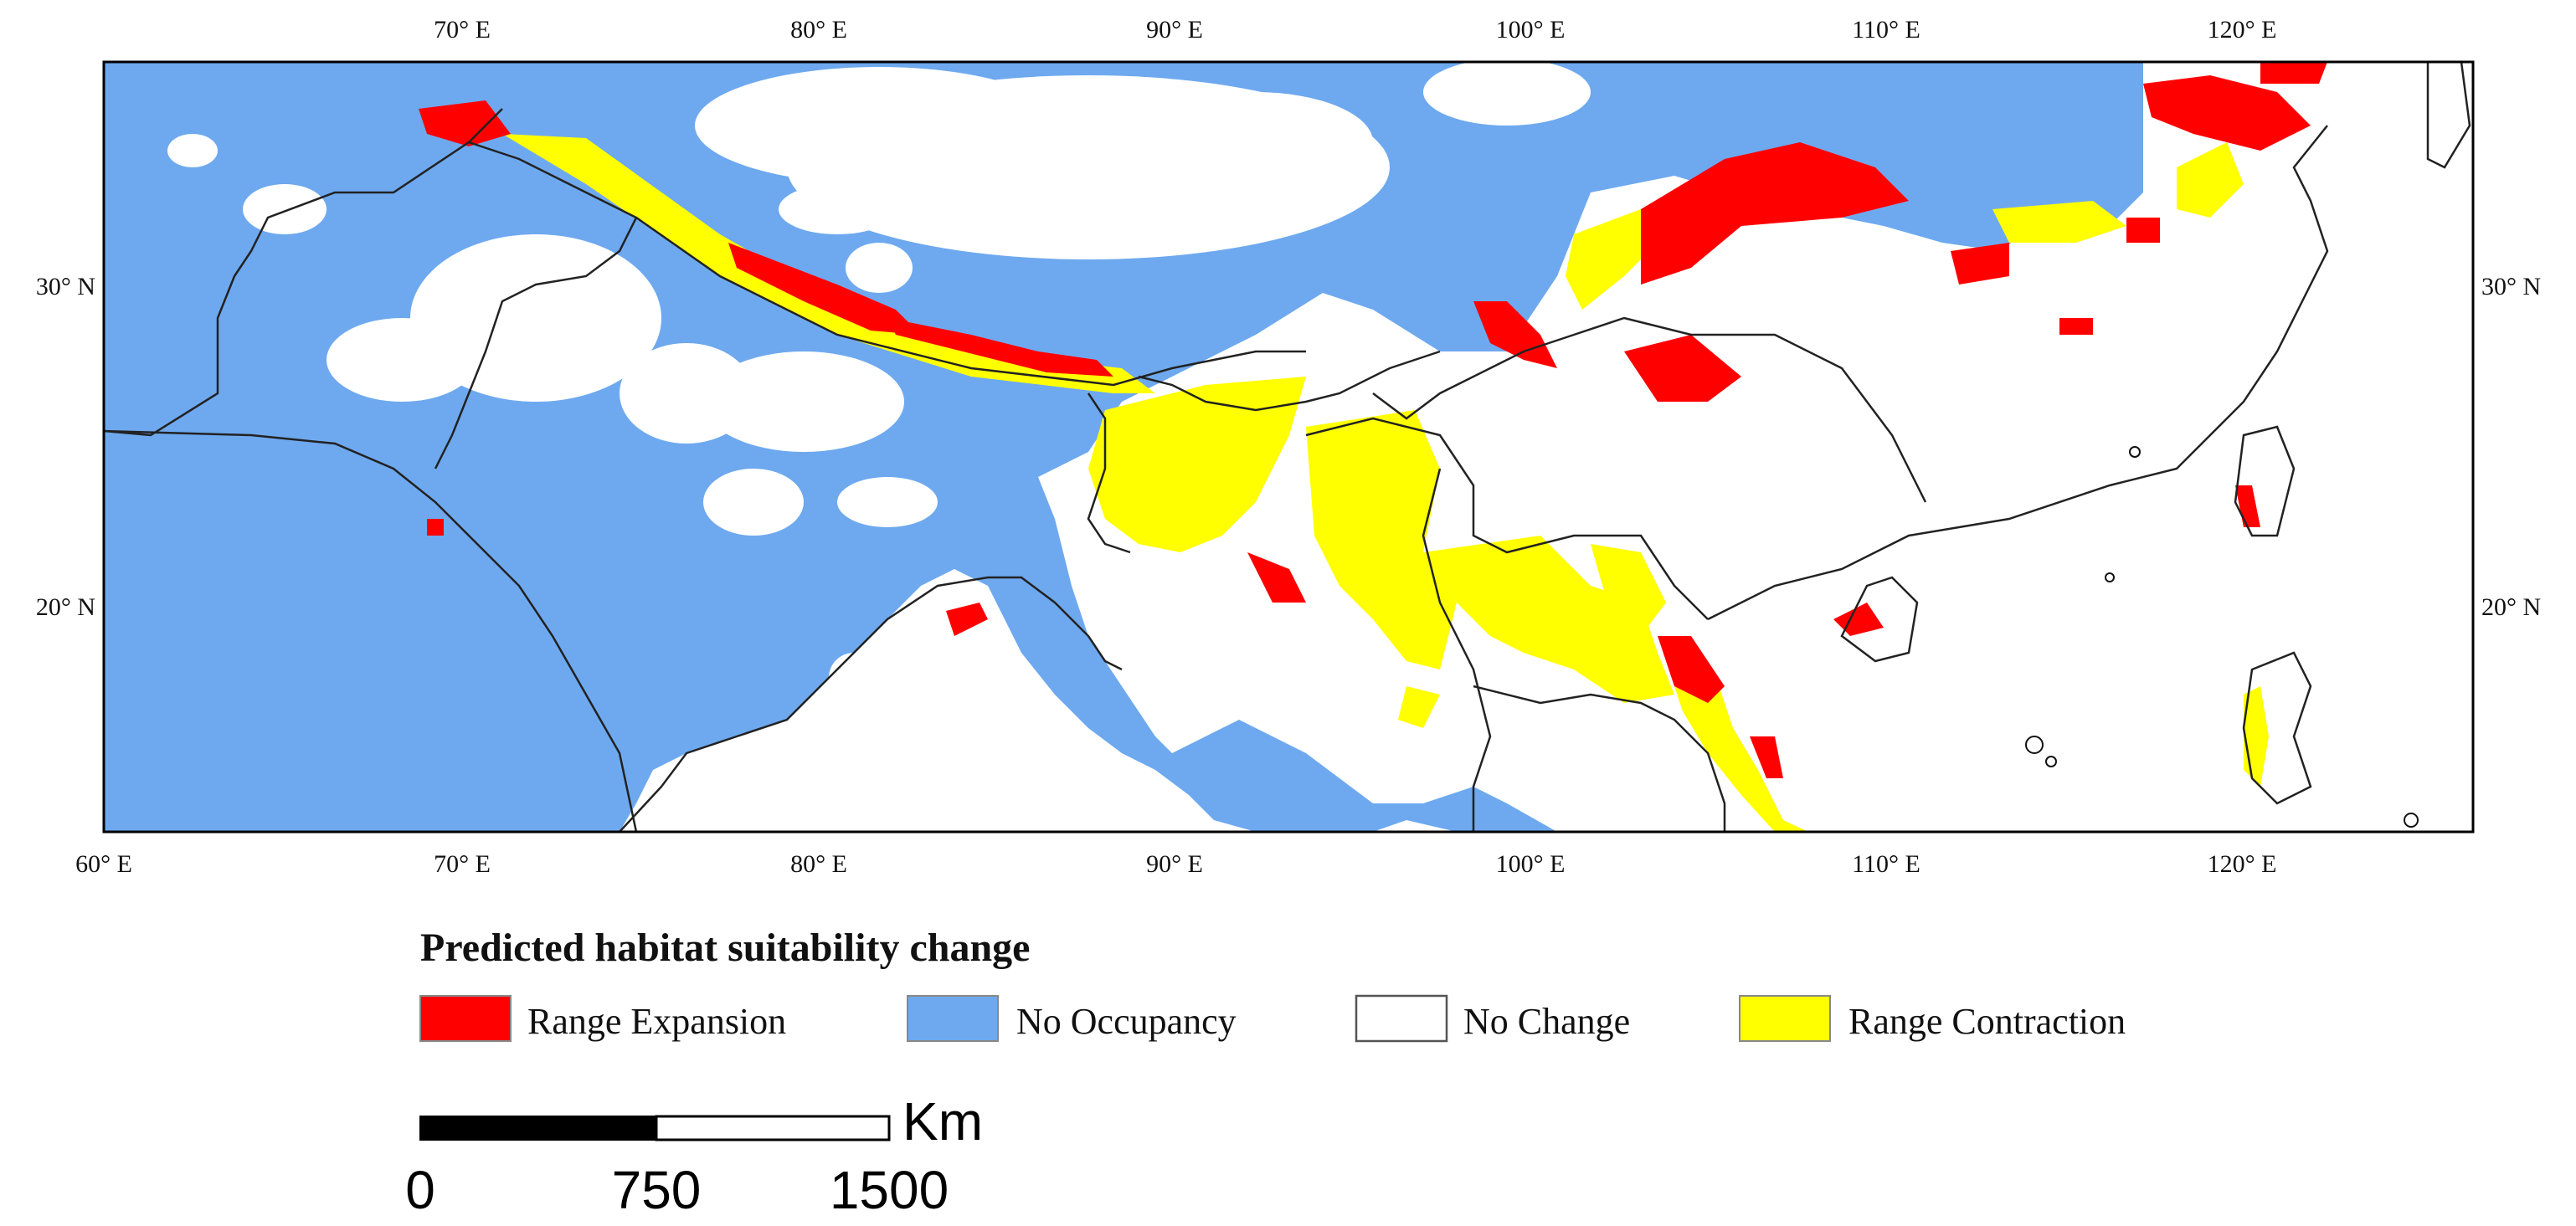 The image size is (2576, 1226). What do you see at coordinates (2511, 286) in the screenshot?
I see `right-tick: 30° N` at bounding box center [2511, 286].